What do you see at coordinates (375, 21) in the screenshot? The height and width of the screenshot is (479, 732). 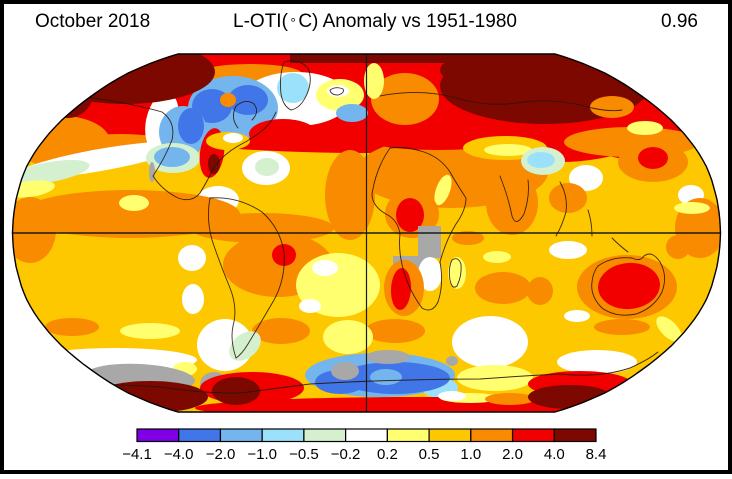 I see `svg-text:L-OTI( ° C) Anomaly vs 1951-19: L-OTI( ° C) Anomaly vs 1951-1980` at bounding box center [375, 21].